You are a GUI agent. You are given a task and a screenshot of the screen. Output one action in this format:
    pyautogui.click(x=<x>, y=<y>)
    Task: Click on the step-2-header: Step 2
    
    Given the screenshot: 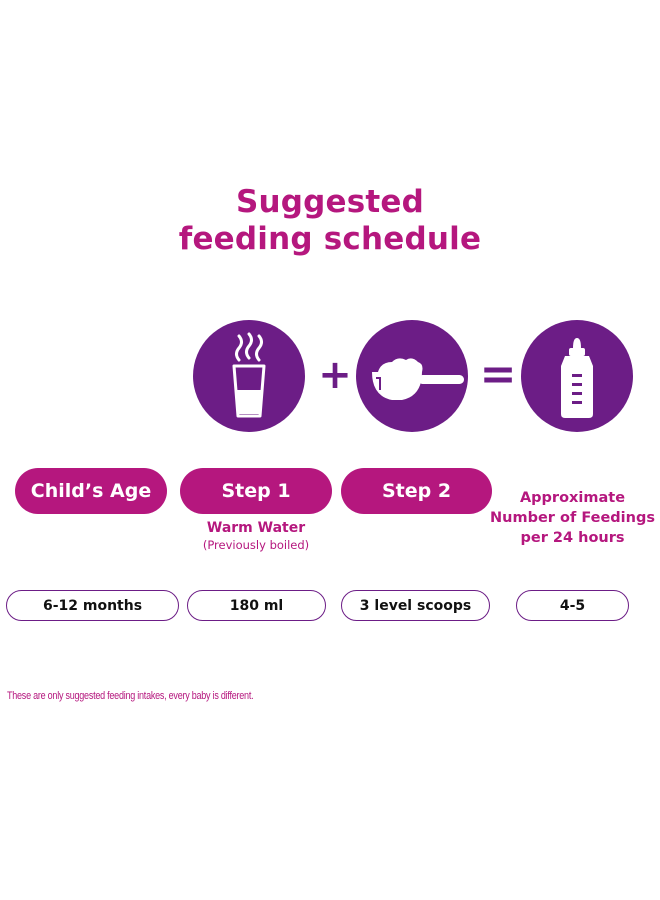 What is the action you would take?
    pyautogui.click(x=416, y=491)
    